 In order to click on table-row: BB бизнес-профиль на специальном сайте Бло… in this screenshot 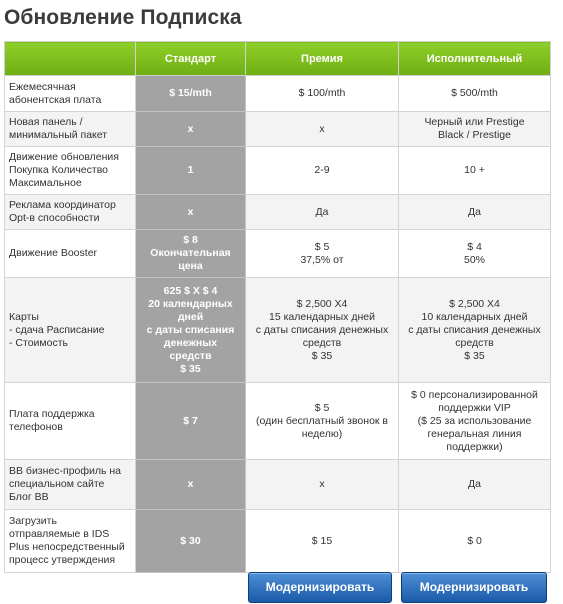, I will do `click(277, 484)`.